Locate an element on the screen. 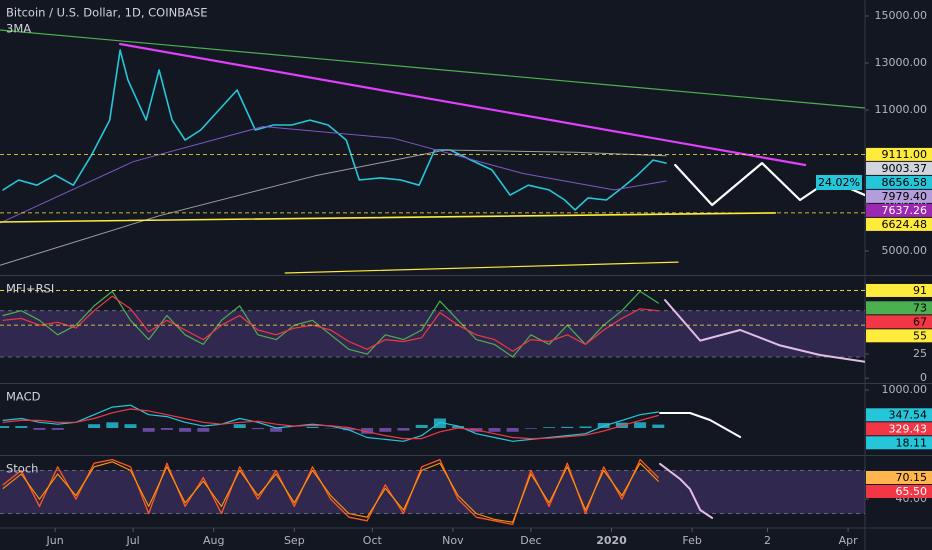  y-tick-label: 15000.00 is located at coordinates (901, 15).